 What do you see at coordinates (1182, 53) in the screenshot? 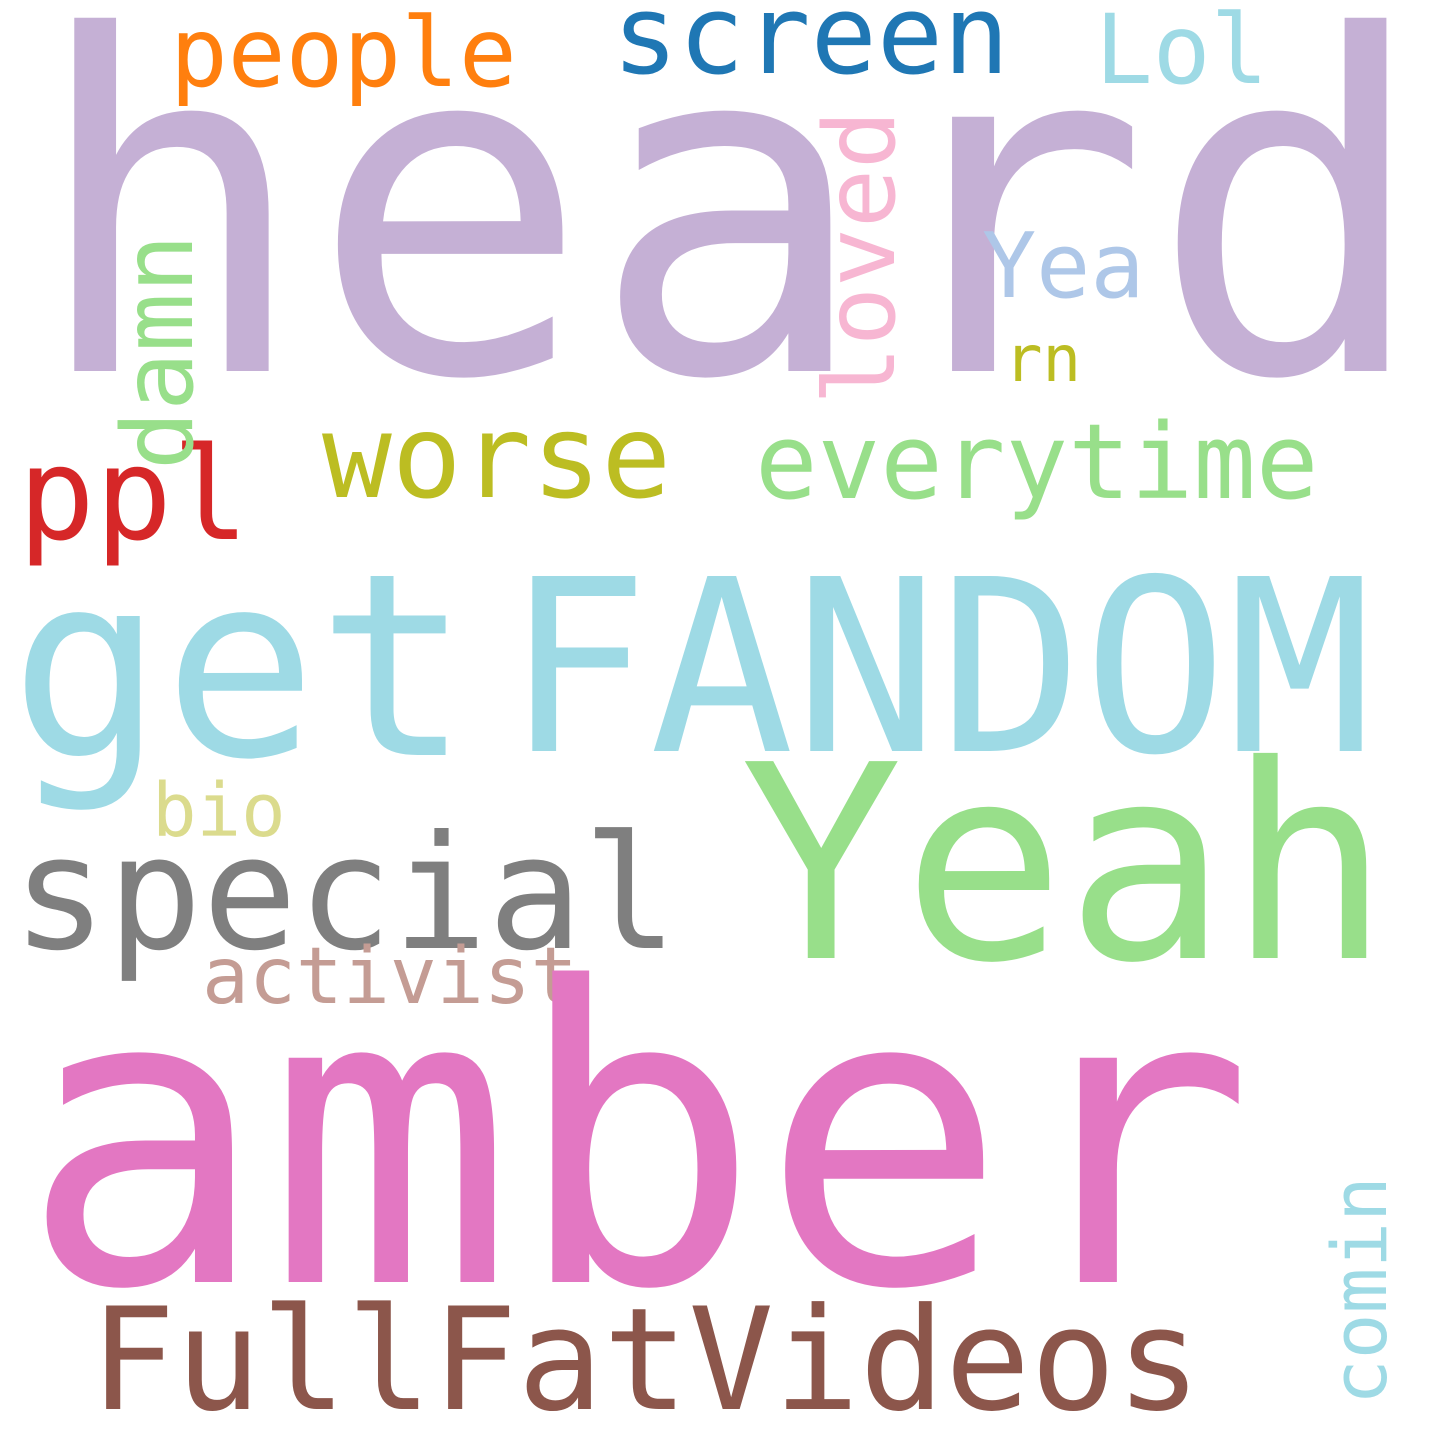
I see `word-lol: Lol` at bounding box center [1182, 53].